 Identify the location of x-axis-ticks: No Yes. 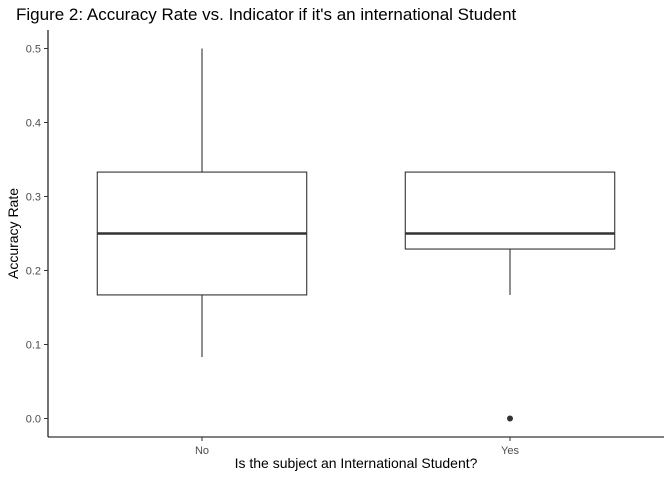
(357, 447).